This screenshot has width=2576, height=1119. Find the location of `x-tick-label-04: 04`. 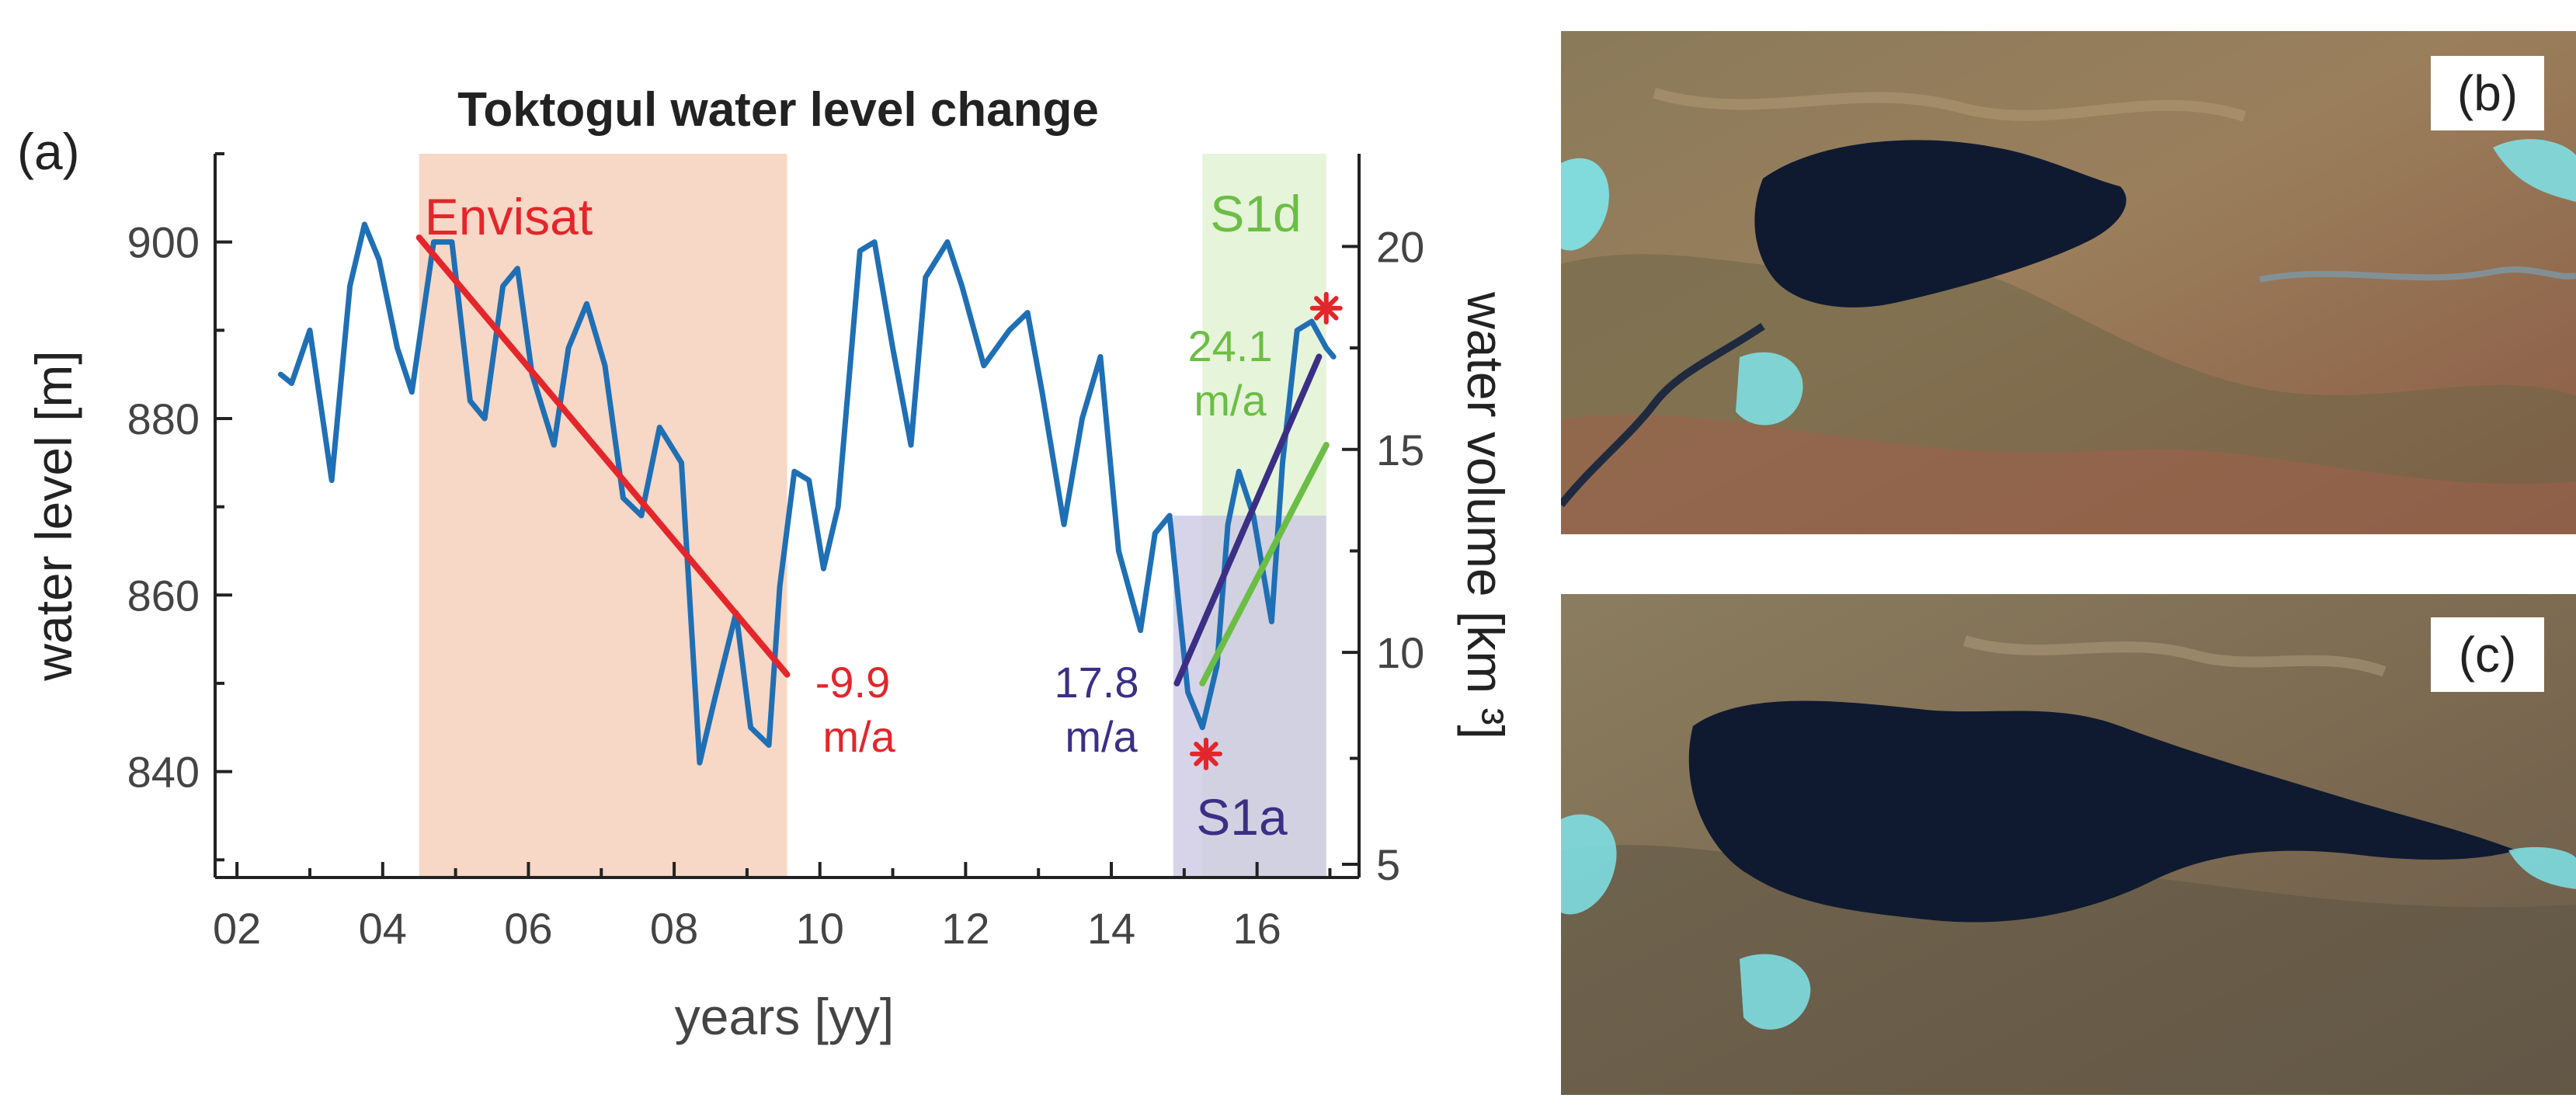

x-tick-label-04: 04 is located at coordinates (383, 928).